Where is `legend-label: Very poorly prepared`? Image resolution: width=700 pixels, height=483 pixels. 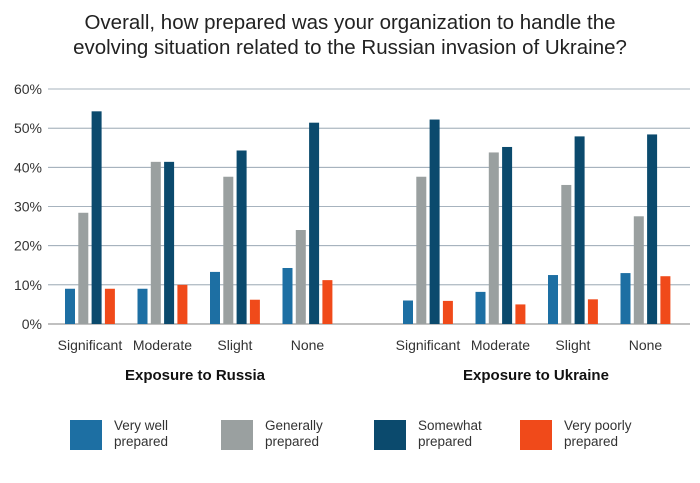
legend-label: Very poorly prepared is located at coordinates (598, 433).